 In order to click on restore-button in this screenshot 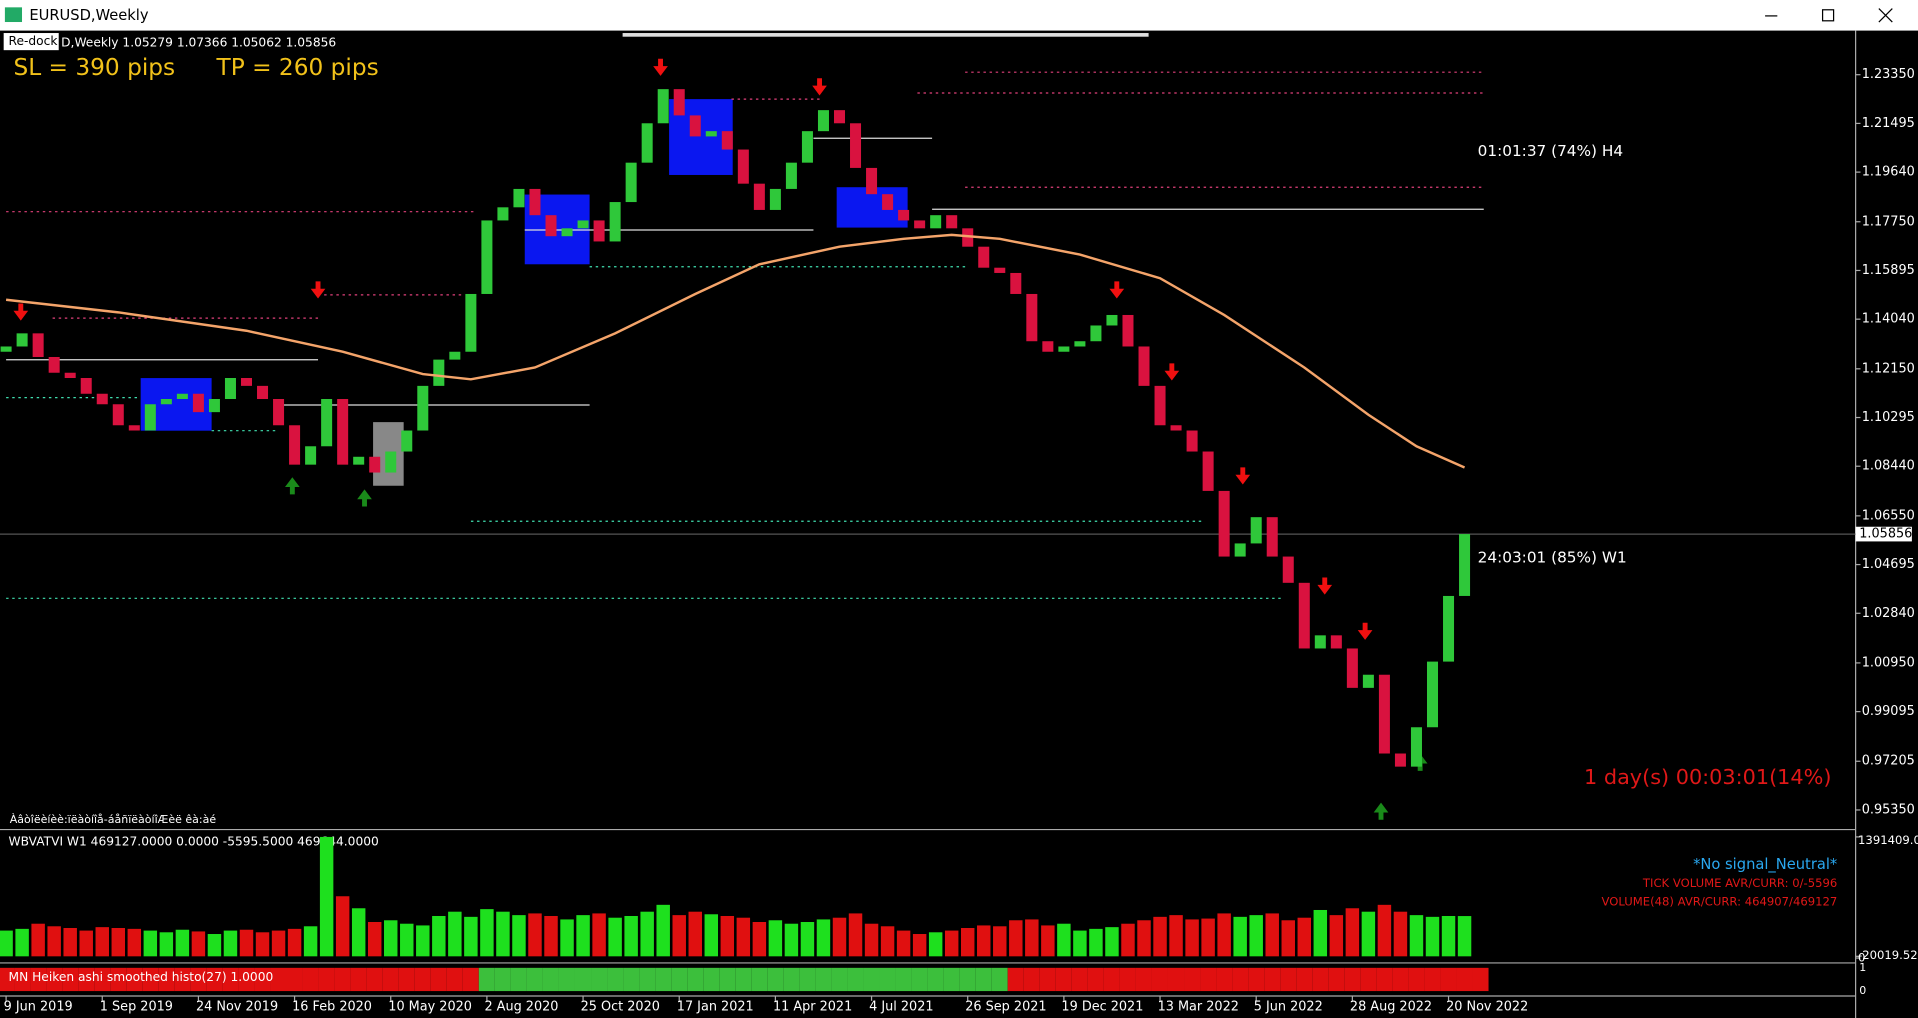, I will do `click(1828, 15)`.